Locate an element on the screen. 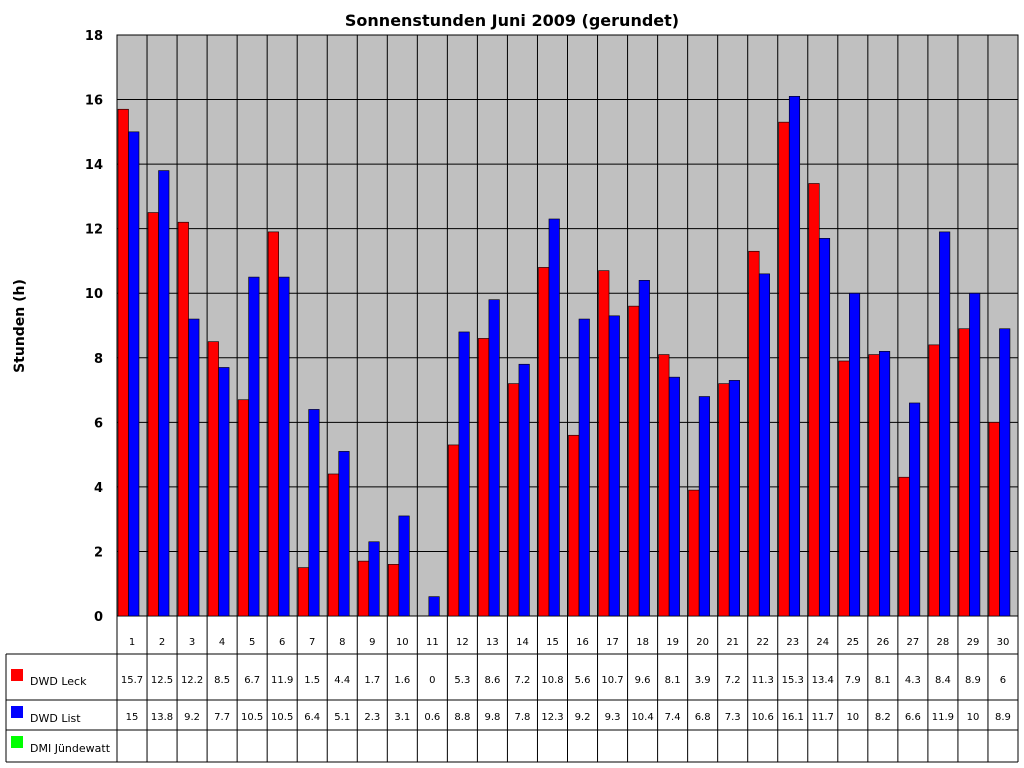  x-tick-label: 2 is located at coordinates (162, 642).